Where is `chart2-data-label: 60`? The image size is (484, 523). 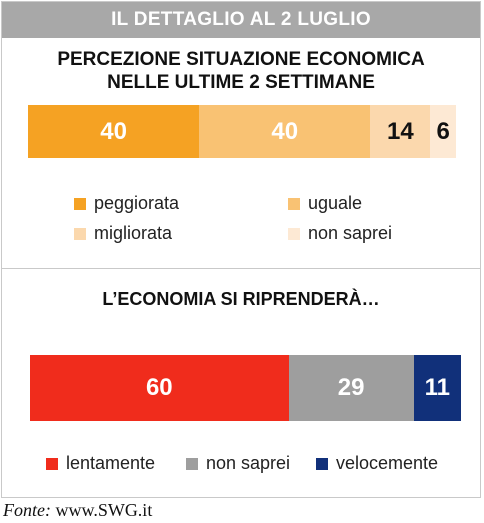 chart2-data-label: 60 is located at coordinates (159, 387).